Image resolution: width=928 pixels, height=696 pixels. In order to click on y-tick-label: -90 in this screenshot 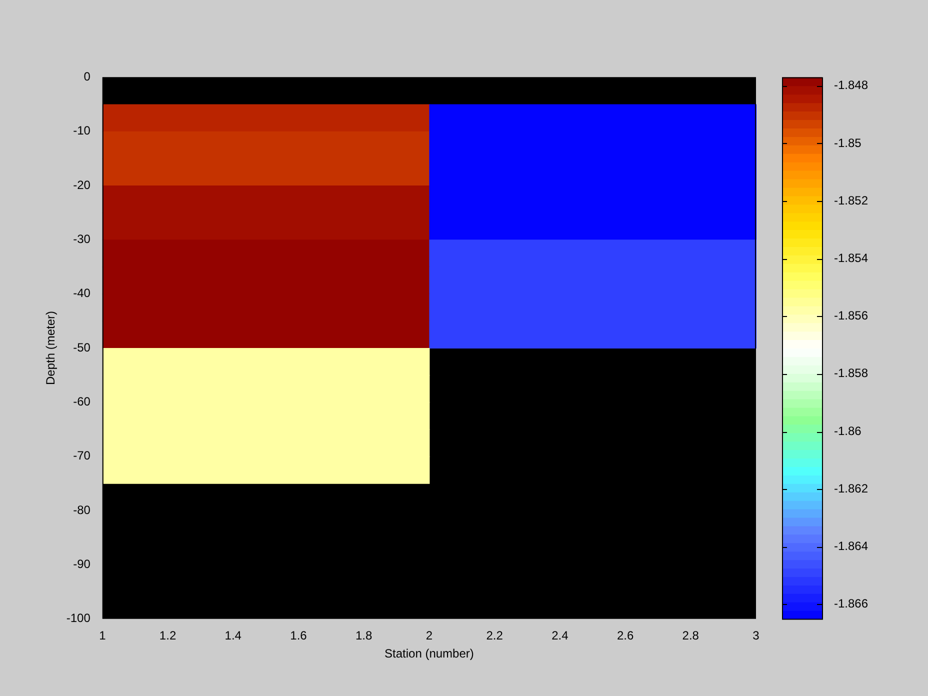, I will do `click(82, 563)`.